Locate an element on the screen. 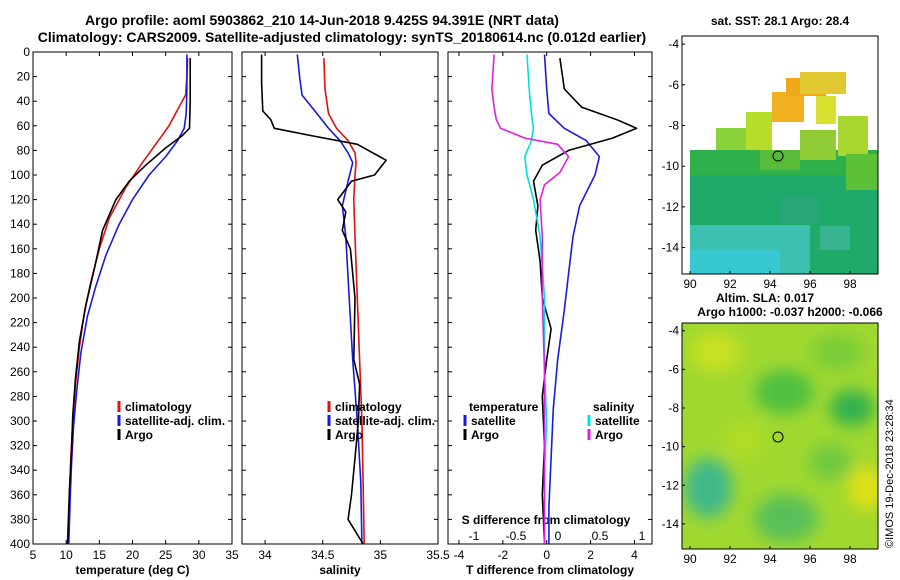 The height and width of the screenshot is (580, 900). y-tick-label: 380 is located at coordinates (20, 519).